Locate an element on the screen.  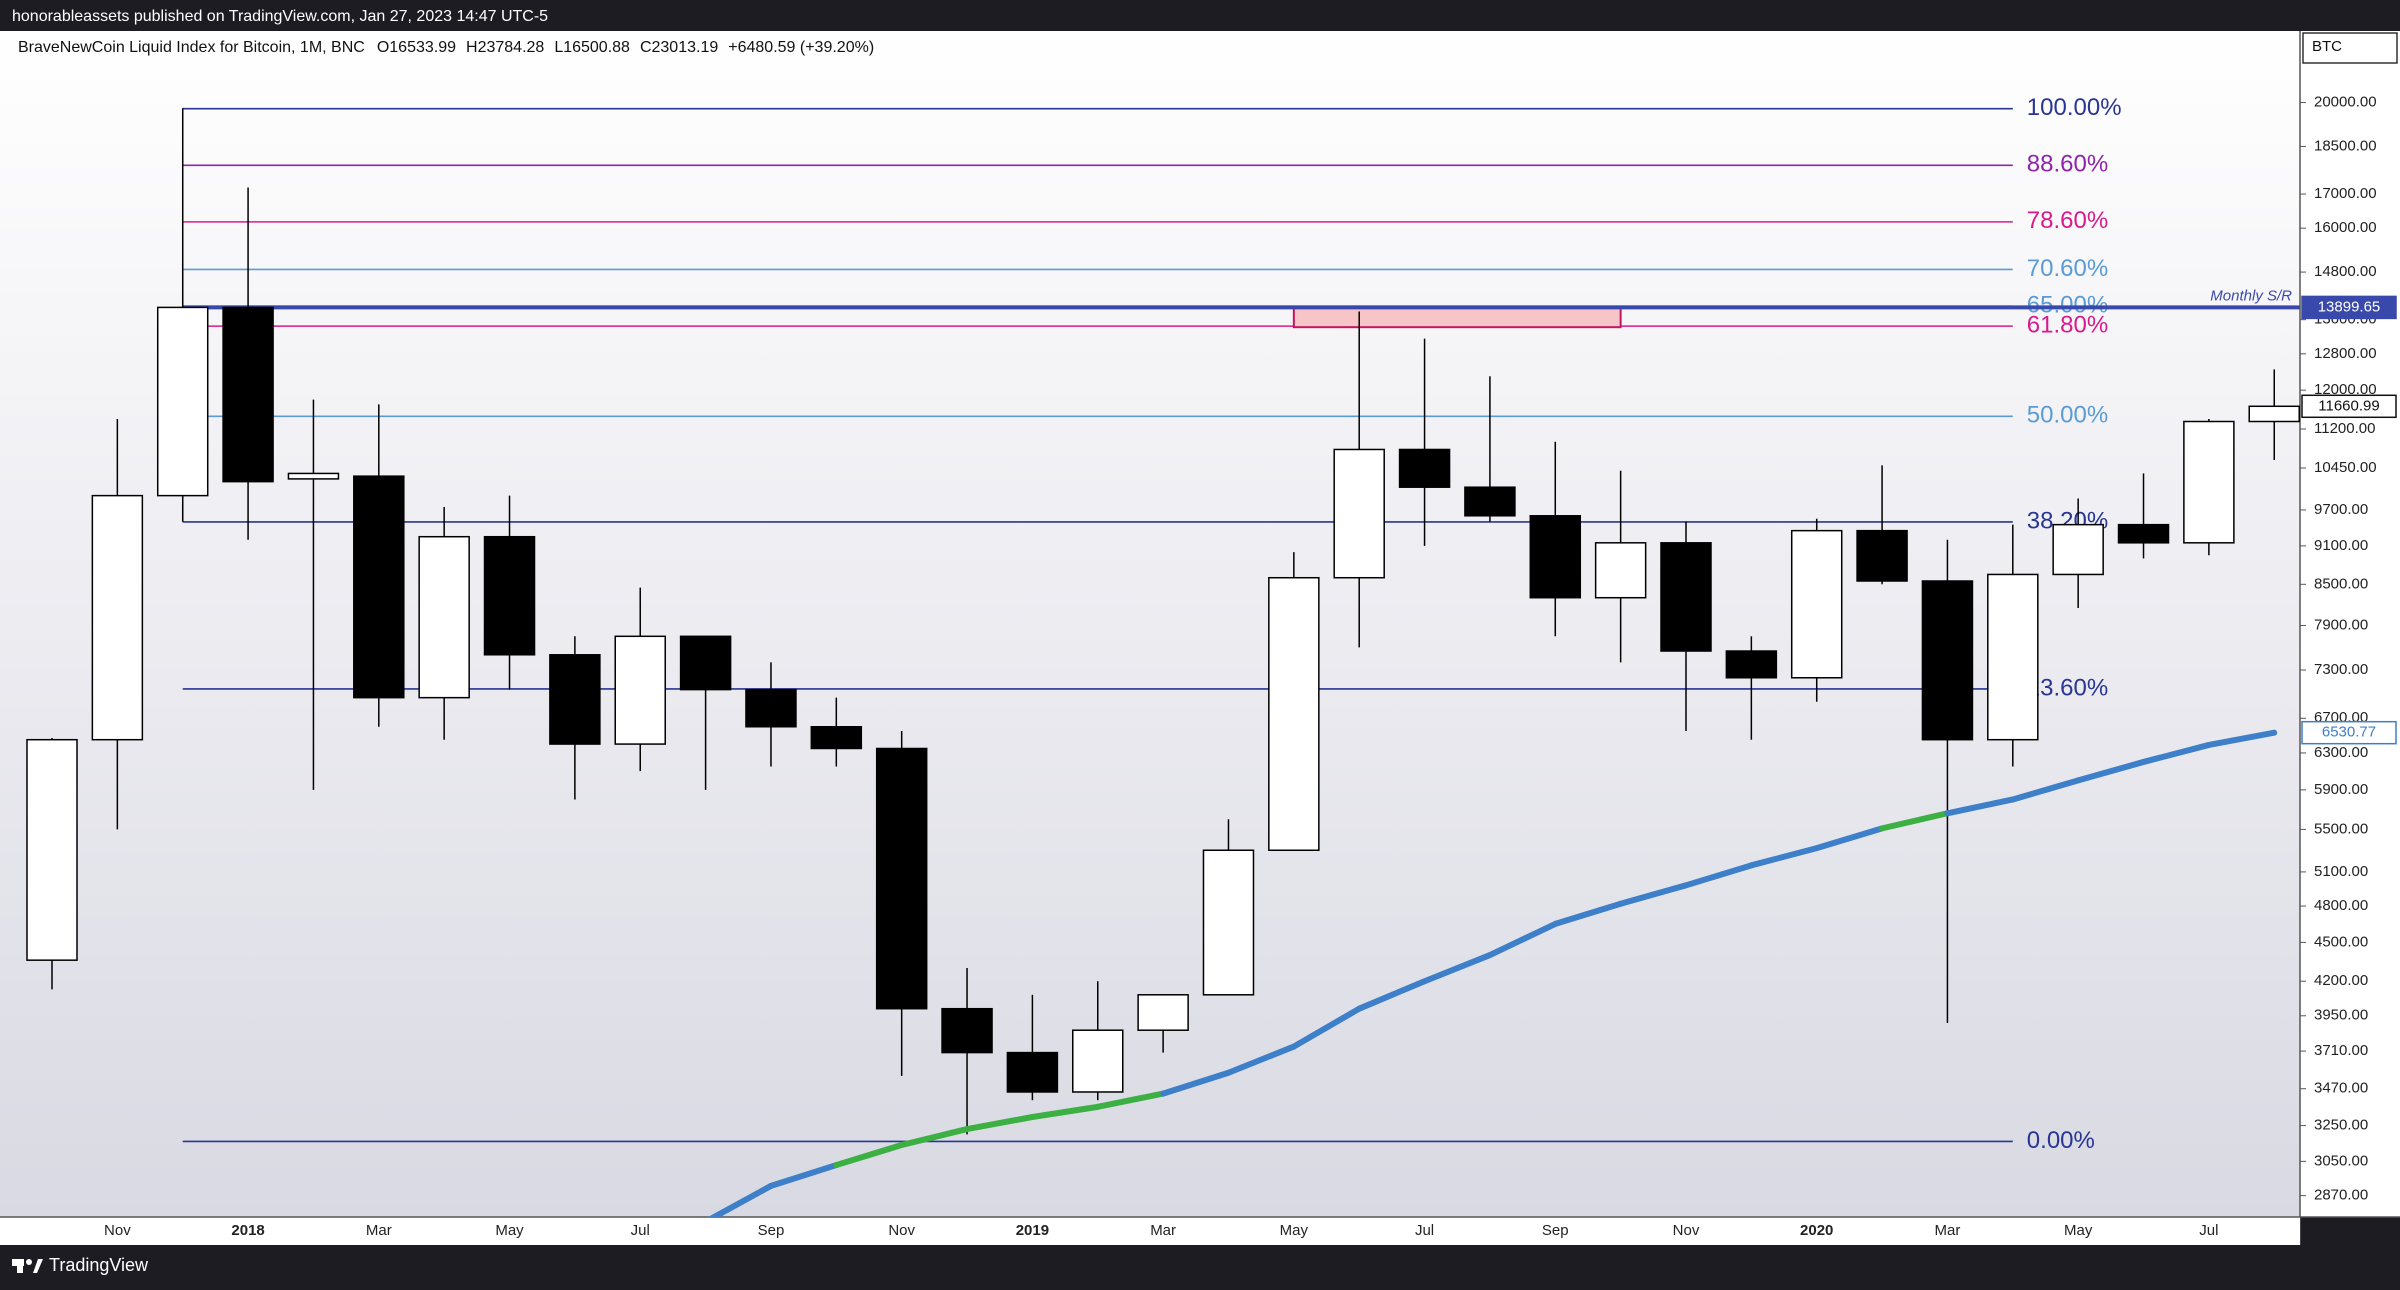
ma-price-tag-box is located at coordinates (2349, 732).